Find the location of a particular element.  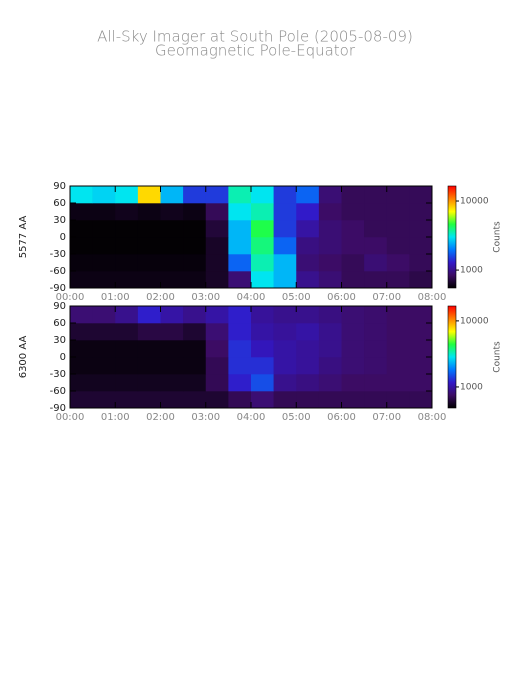

x-tick-label: 08:00 is located at coordinates (432, 417).